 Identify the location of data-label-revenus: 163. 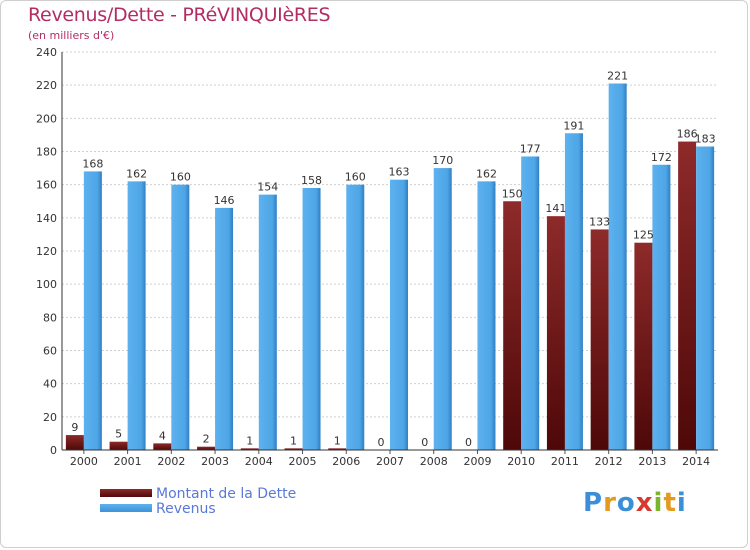
(399, 172).